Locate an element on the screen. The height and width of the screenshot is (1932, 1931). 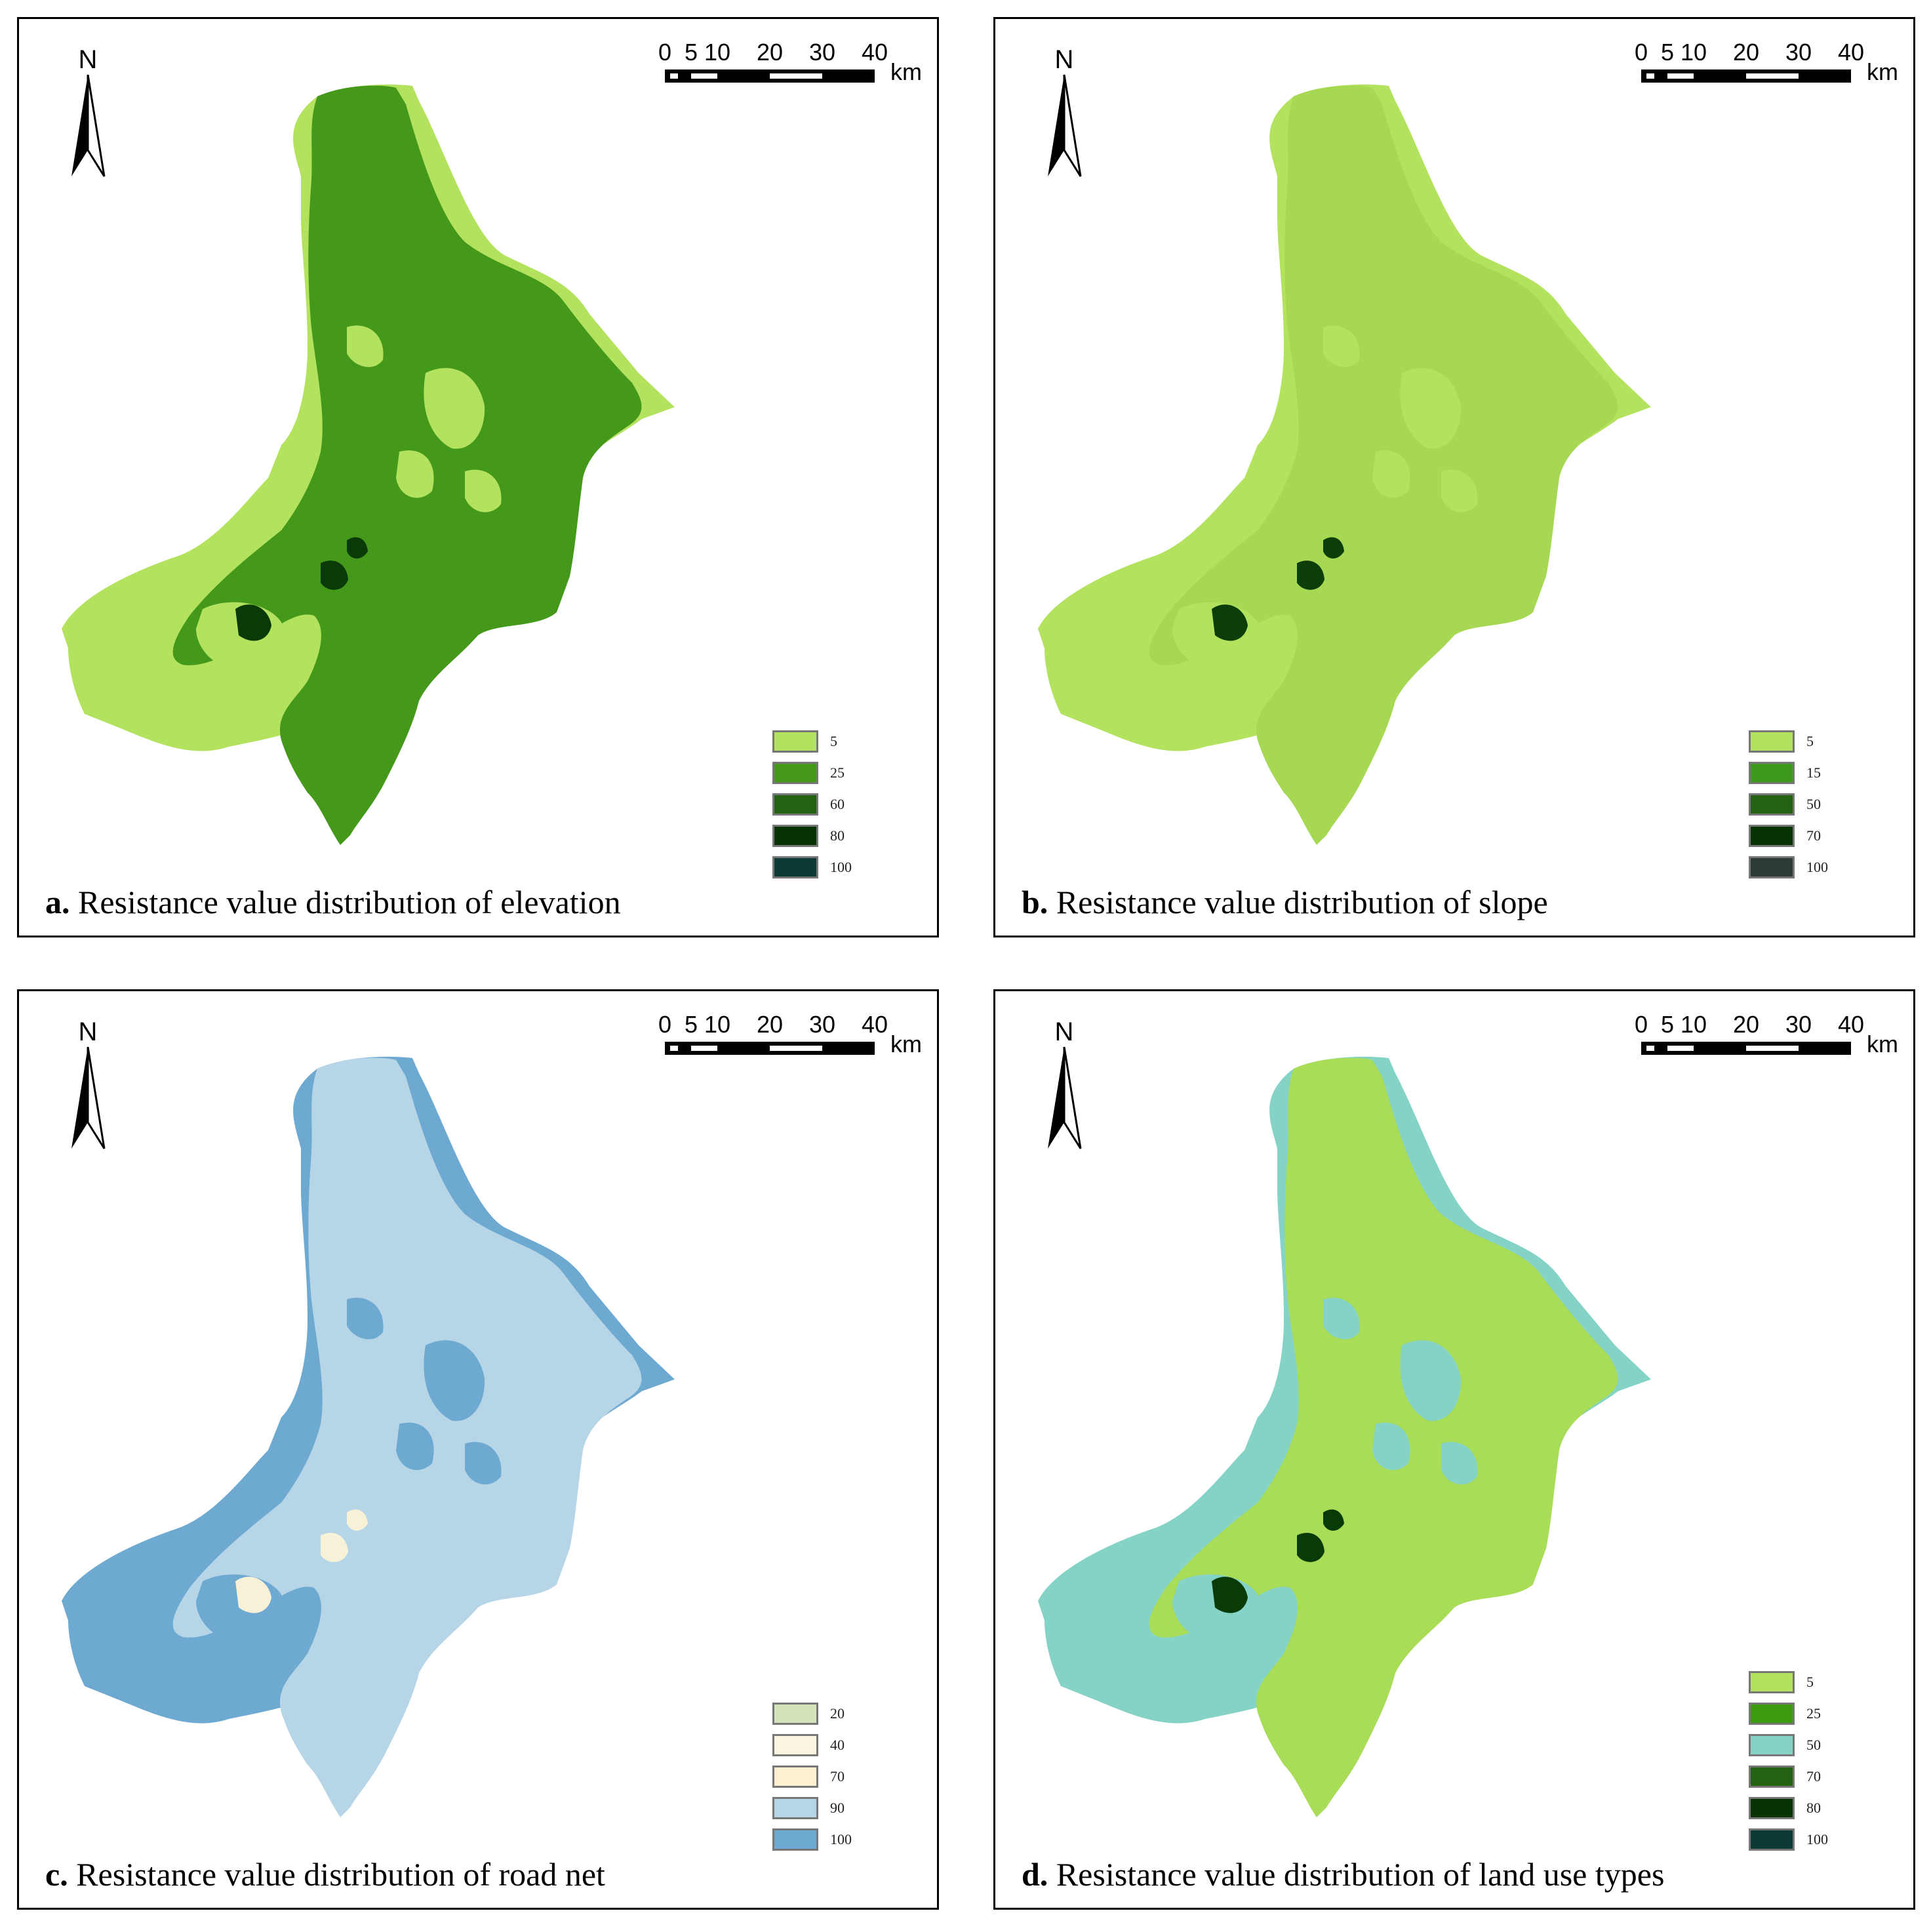
legend-label: 15 is located at coordinates (1813, 772).